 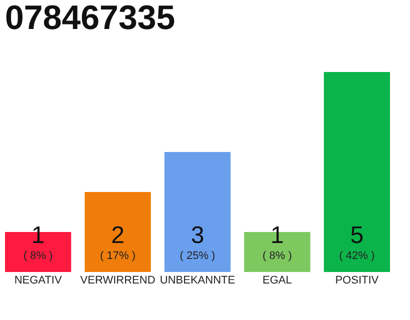 What do you see at coordinates (197, 235) in the screenshot?
I see `data-label: 3` at bounding box center [197, 235].